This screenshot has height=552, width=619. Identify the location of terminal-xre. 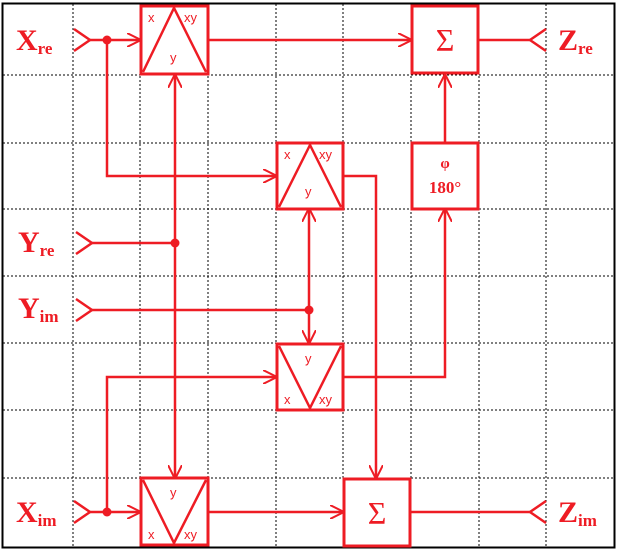
(83, 40).